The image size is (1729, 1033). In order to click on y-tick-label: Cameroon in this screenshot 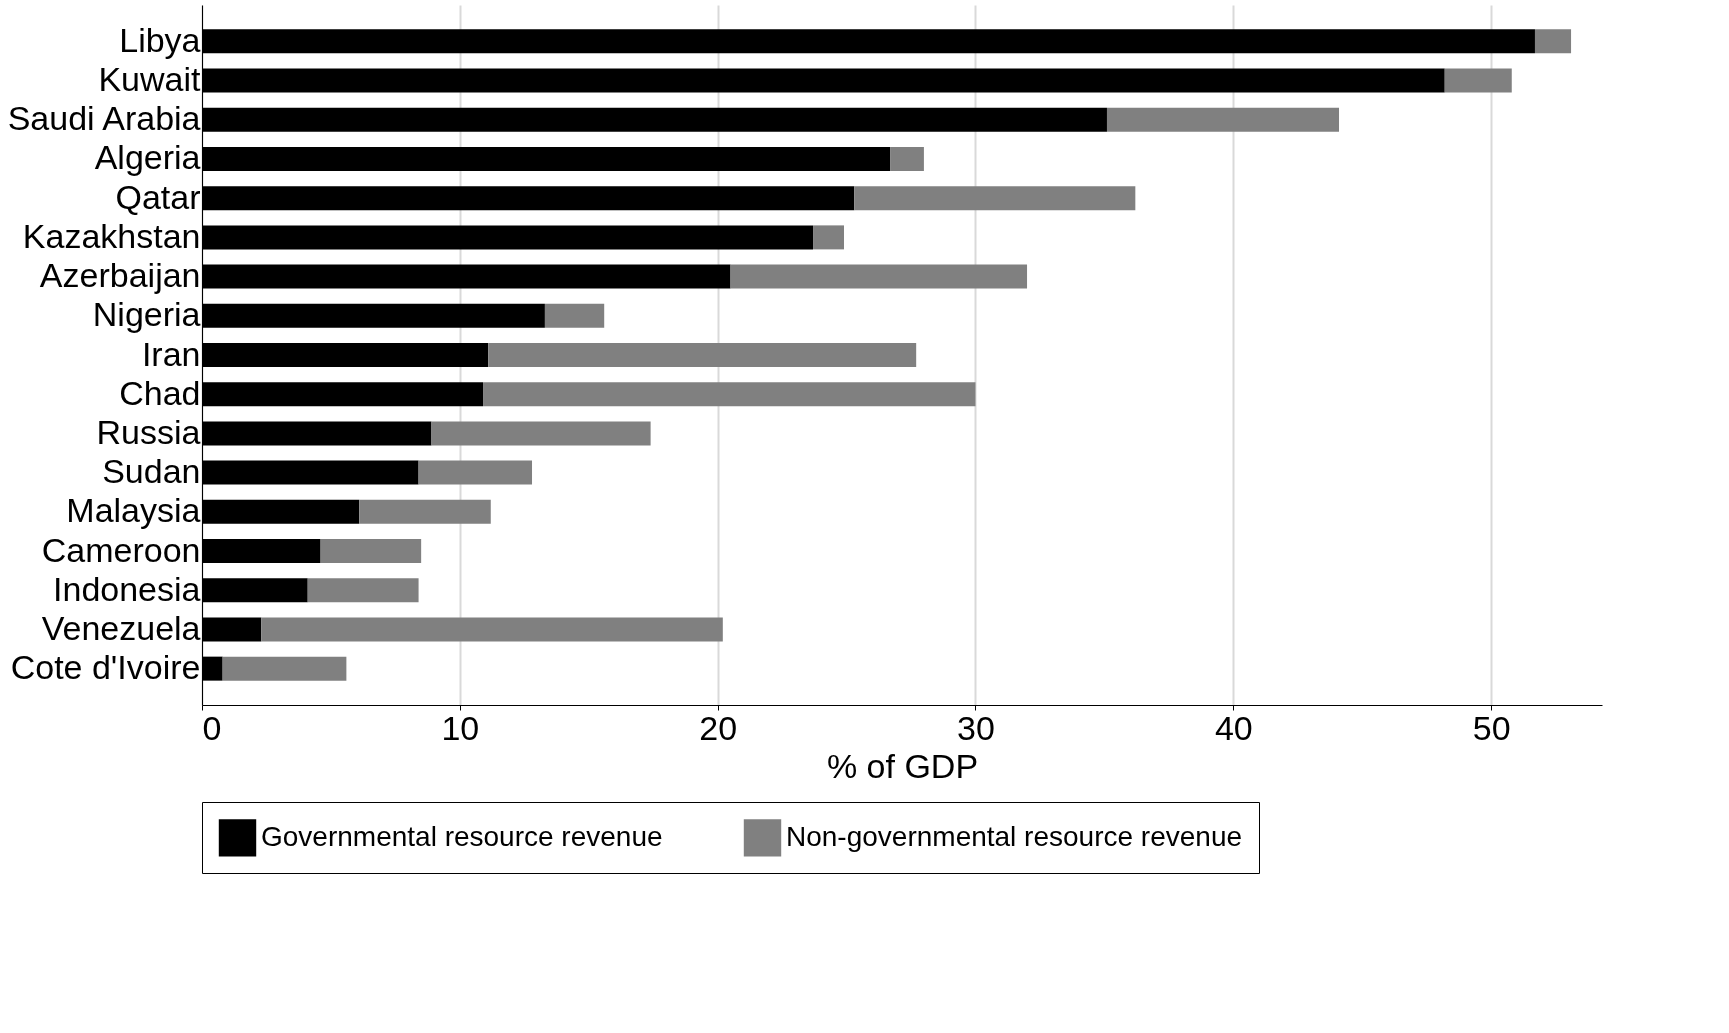, I will do `click(121, 549)`.